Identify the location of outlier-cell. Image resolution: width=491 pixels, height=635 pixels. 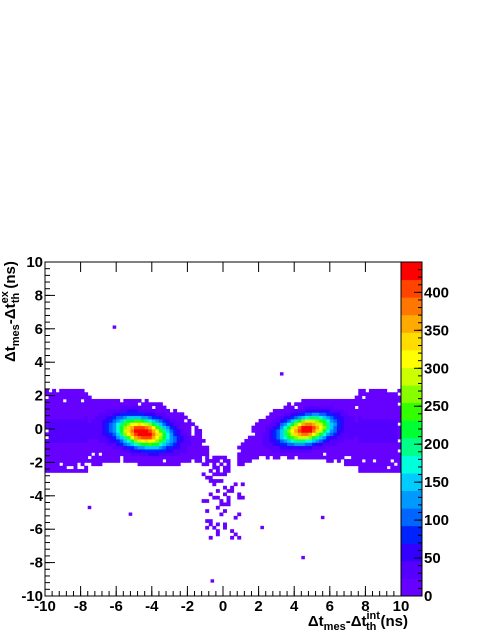
(130, 514).